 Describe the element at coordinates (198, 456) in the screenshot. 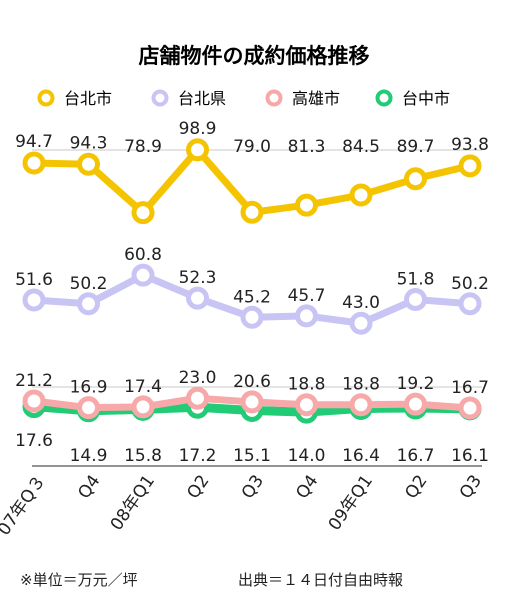

I see `data-label: 17.2` at that location.